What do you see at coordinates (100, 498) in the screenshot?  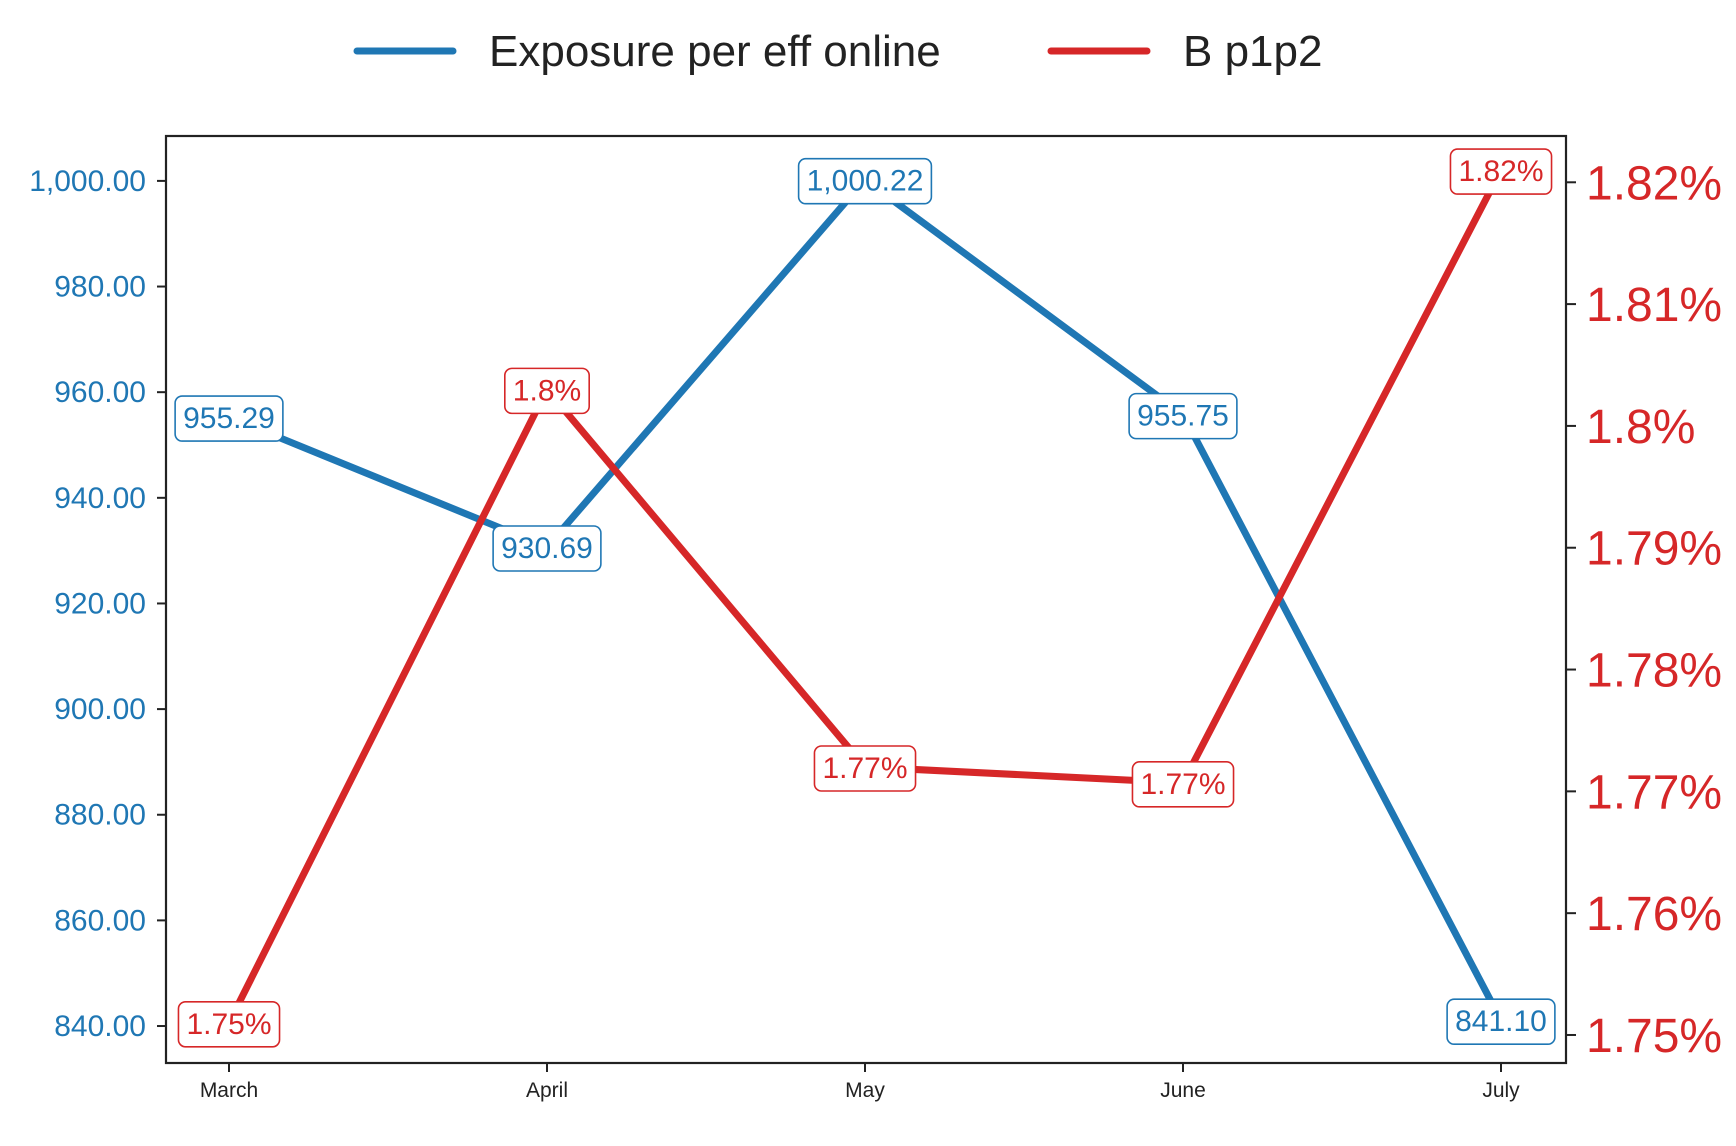 I see `y-left-tick-label: 940.00` at bounding box center [100, 498].